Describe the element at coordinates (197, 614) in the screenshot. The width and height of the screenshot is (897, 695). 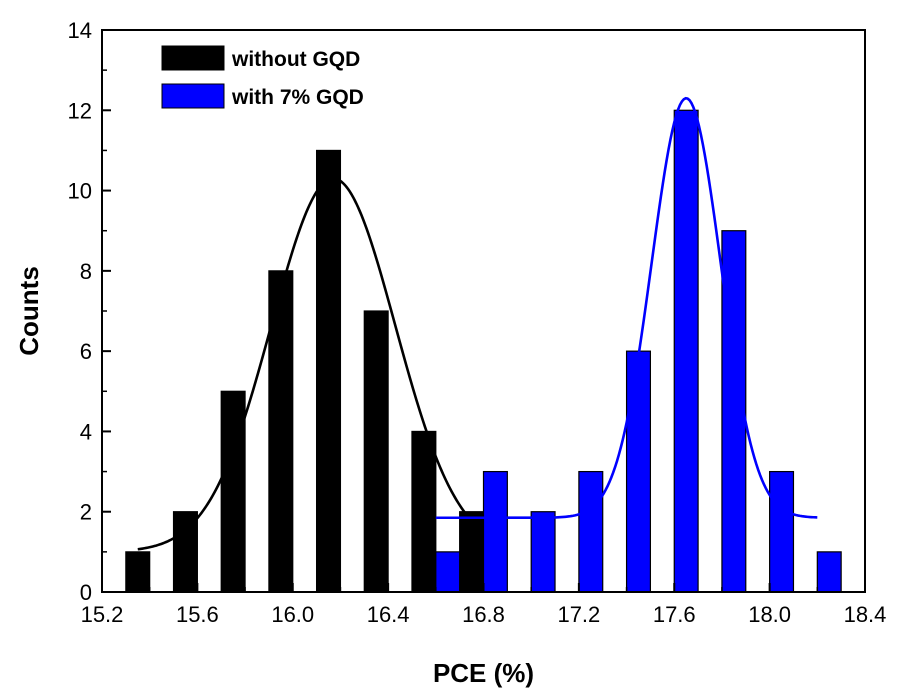
I see `x-tick-label: 15.6` at that location.